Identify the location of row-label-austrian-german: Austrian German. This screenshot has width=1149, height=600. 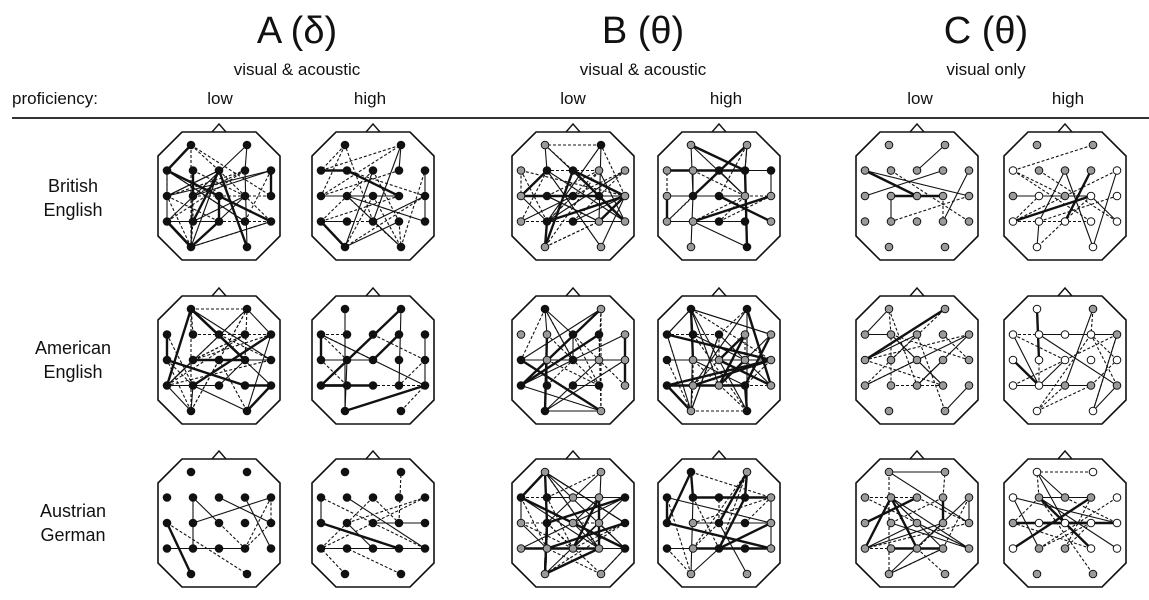
(73, 523).